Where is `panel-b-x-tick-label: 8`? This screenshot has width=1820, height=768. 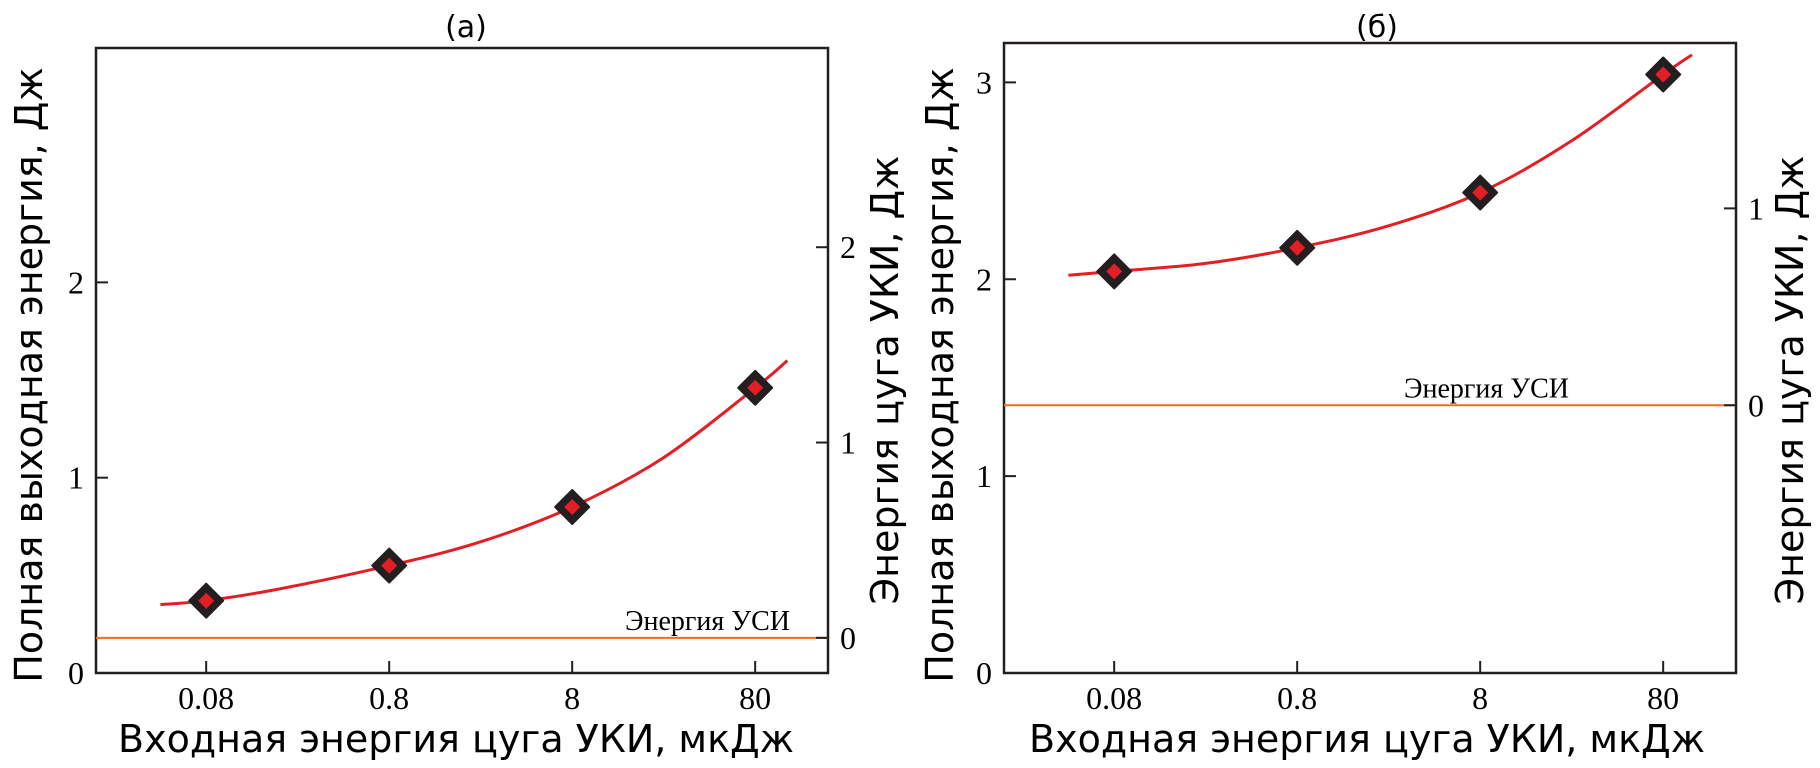
panel-b-x-tick-label: 8 is located at coordinates (1480, 698).